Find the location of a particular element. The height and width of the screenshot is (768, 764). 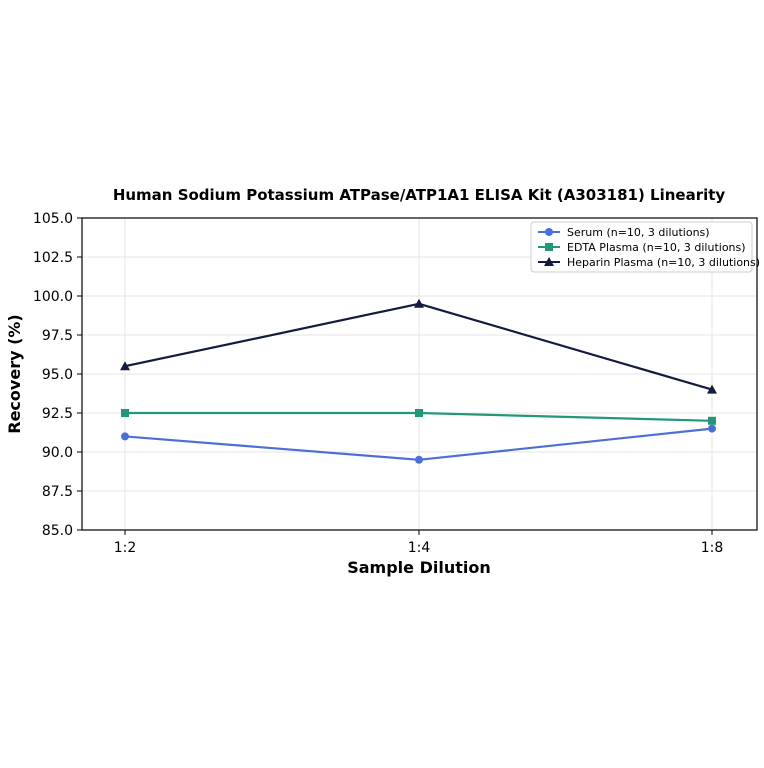

x-axis-label: Sample Dilution is located at coordinates (419, 567).